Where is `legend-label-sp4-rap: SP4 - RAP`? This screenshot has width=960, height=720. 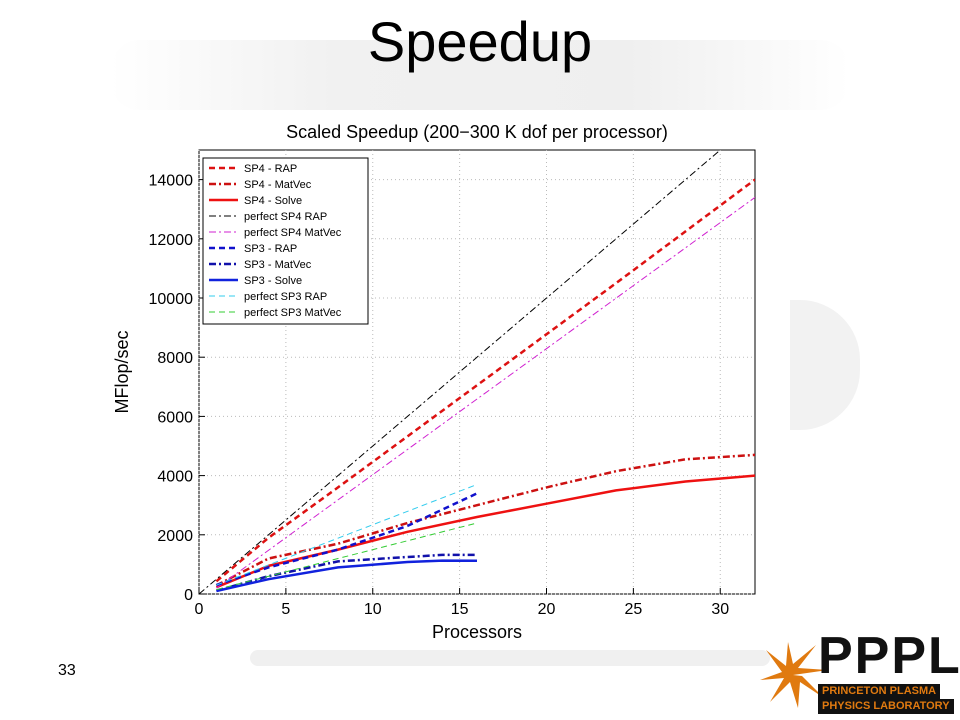
legend-label-sp4-rap: SP4 - RAP is located at coordinates (270, 169).